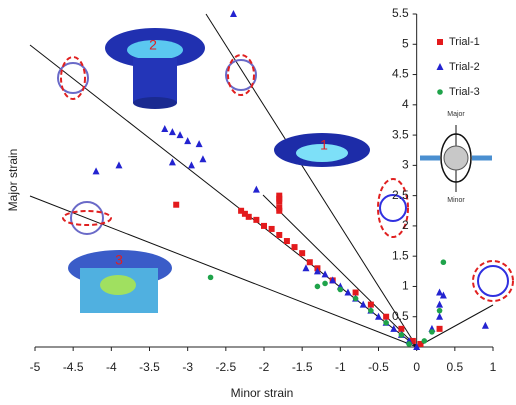  What do you see at coordinates (302, 367) in the screenshot?
I see `x-tick-label: -1.5` at bounding box center [302, 367].